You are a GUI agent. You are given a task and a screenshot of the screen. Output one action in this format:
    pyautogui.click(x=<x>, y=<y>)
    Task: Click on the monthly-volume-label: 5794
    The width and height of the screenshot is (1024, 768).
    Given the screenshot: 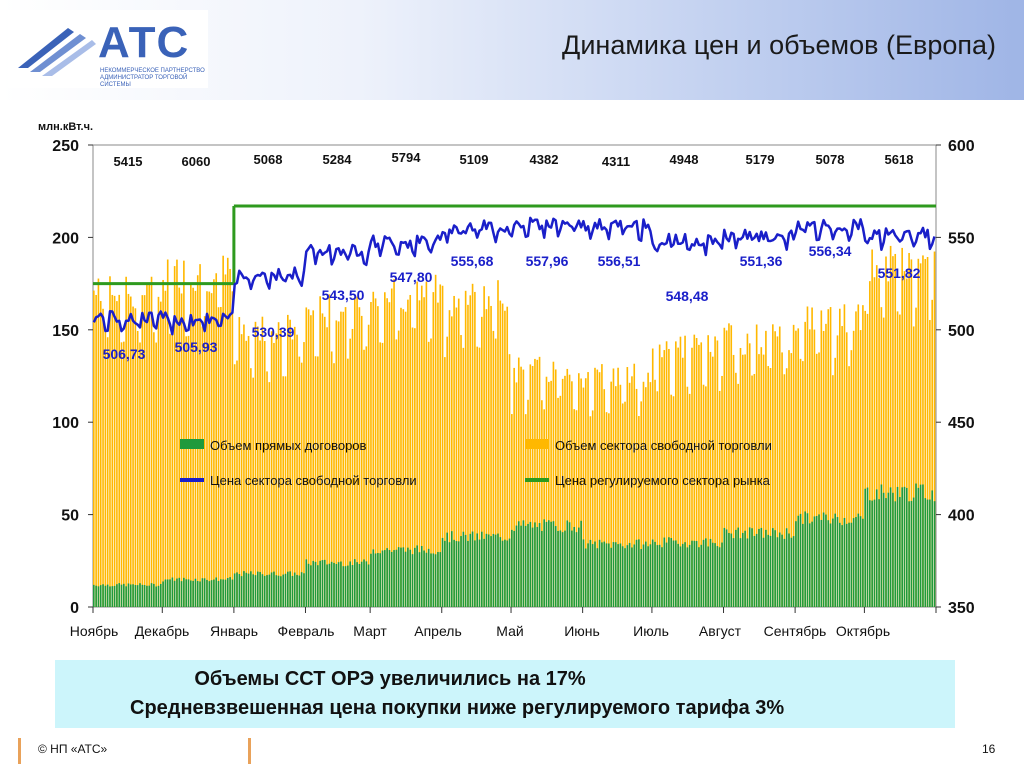 What is the action you would take?
    pyautogui.click(x=407, y=157)
    